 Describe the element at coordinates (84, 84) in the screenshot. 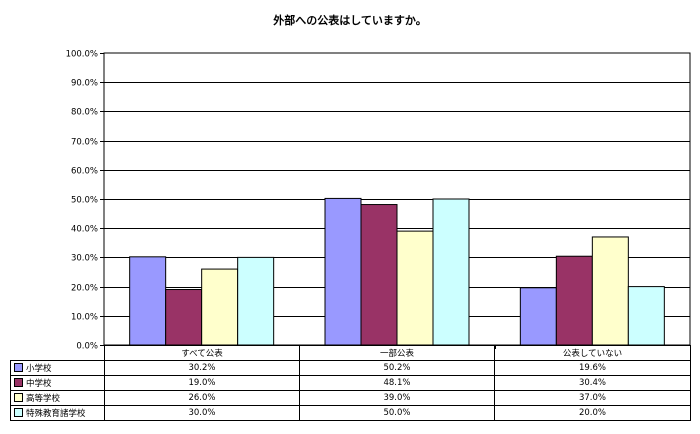

I see `y-tick-label: 90.0%` at that location.